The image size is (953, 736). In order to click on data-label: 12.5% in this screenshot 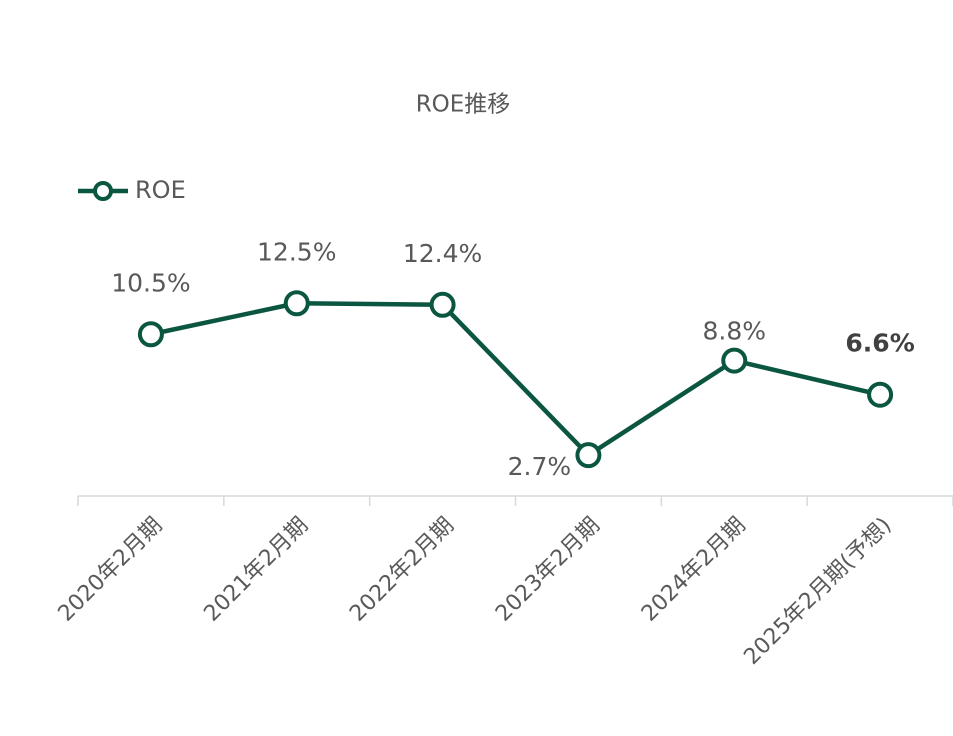, I will do `click(296, 251)`.